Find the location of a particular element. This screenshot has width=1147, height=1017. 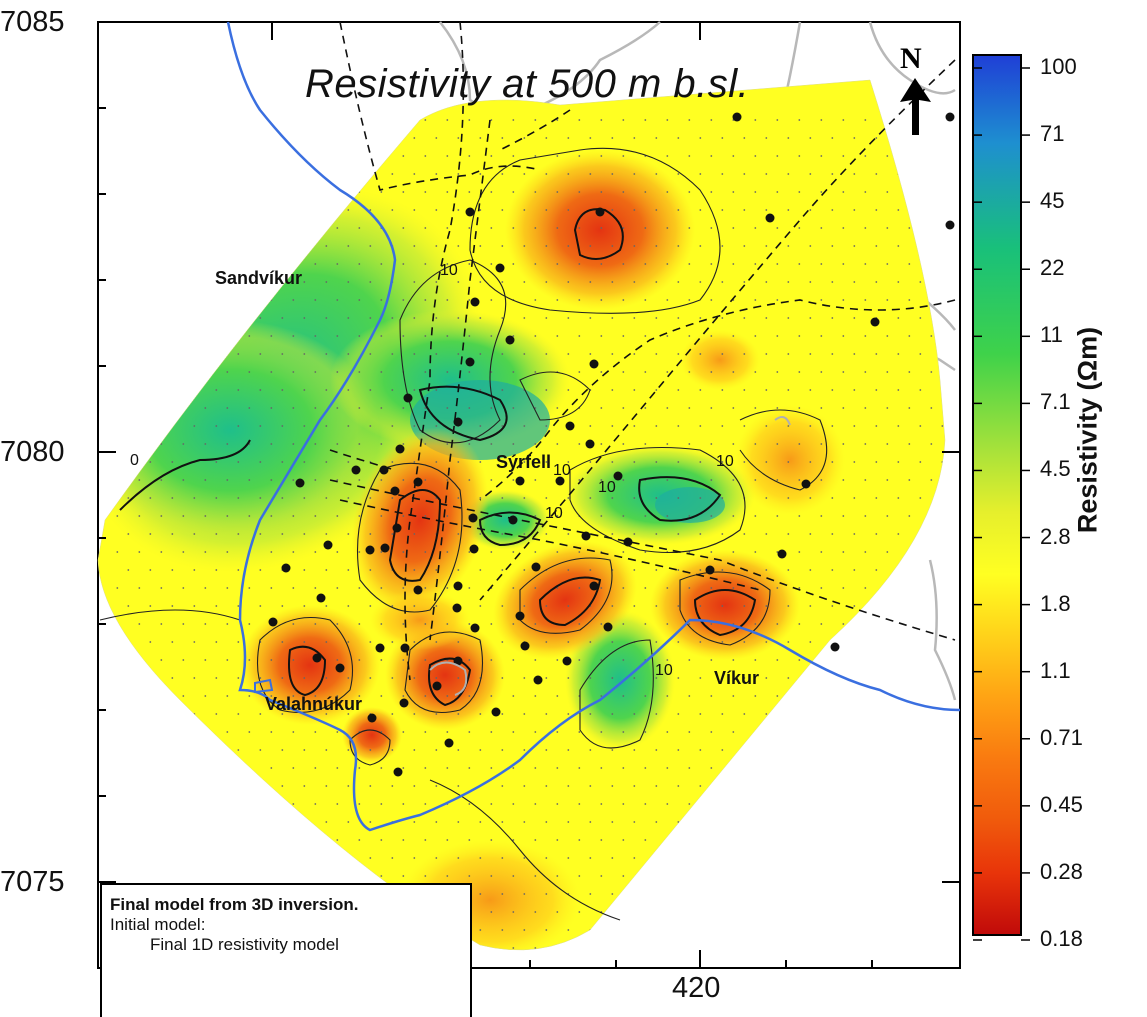

place-label-valahnukur: Valahnúkur is located at coordinates (314, 704).